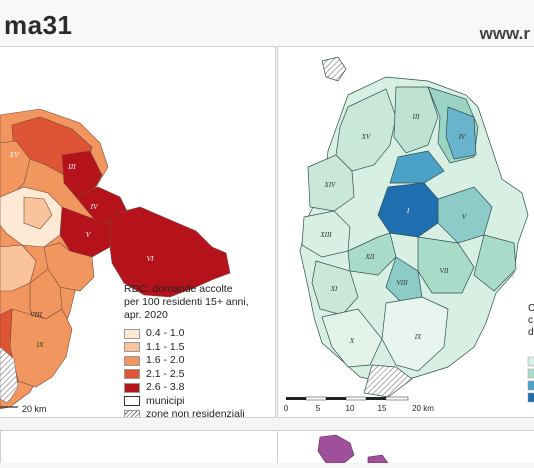 The width and height of the screenshot is (534, 468). I want to click on brand-title: ma31, so click(38, 25).